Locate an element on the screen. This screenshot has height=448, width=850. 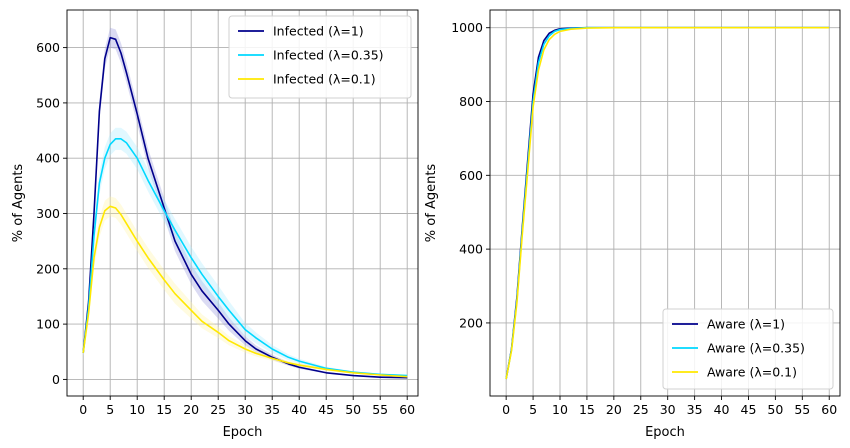
legend-label-1: Aware (λ=1) is located at coordinates (746, 324).